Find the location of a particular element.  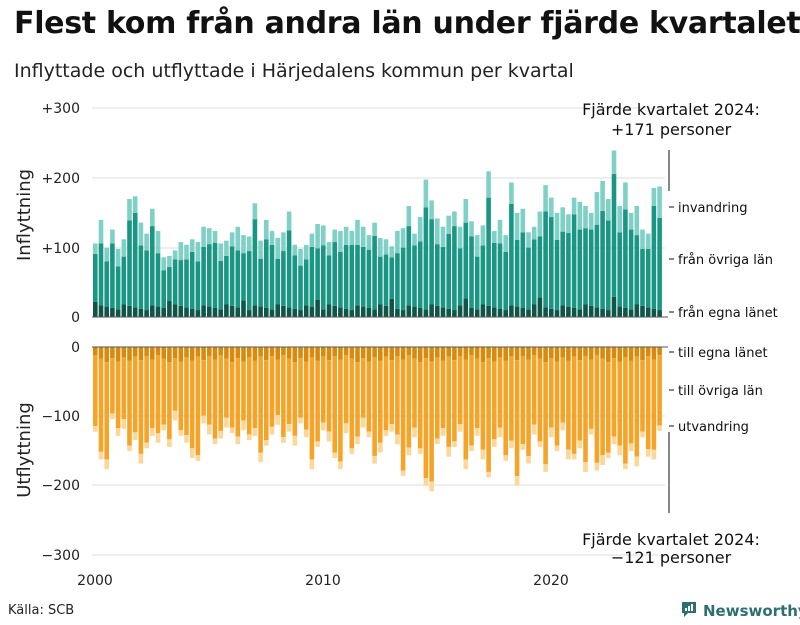

legend-till-egna-lanet: till egna länet is located at coordinates (723, 353).